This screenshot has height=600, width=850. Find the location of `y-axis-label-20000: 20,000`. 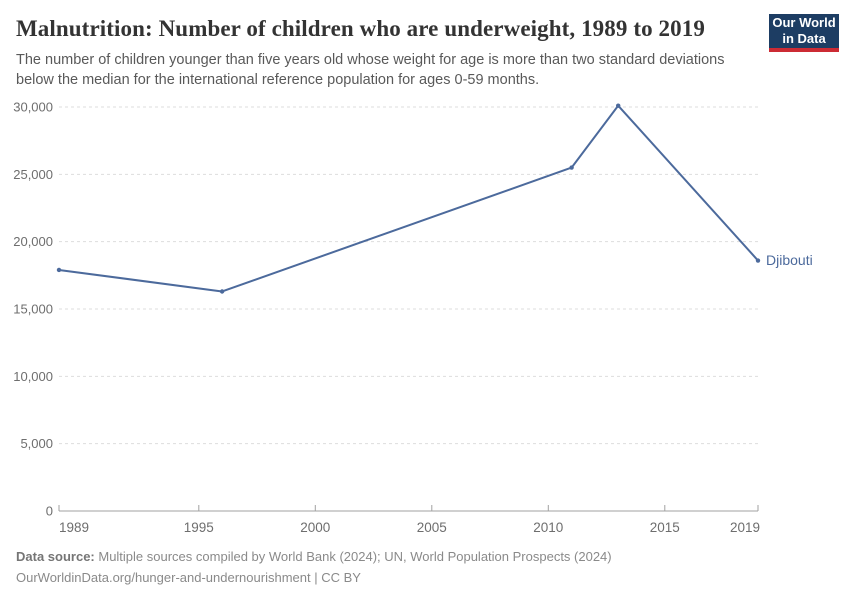

y-axis-label-20000: 20,000 is located at coordinates (33, 241).